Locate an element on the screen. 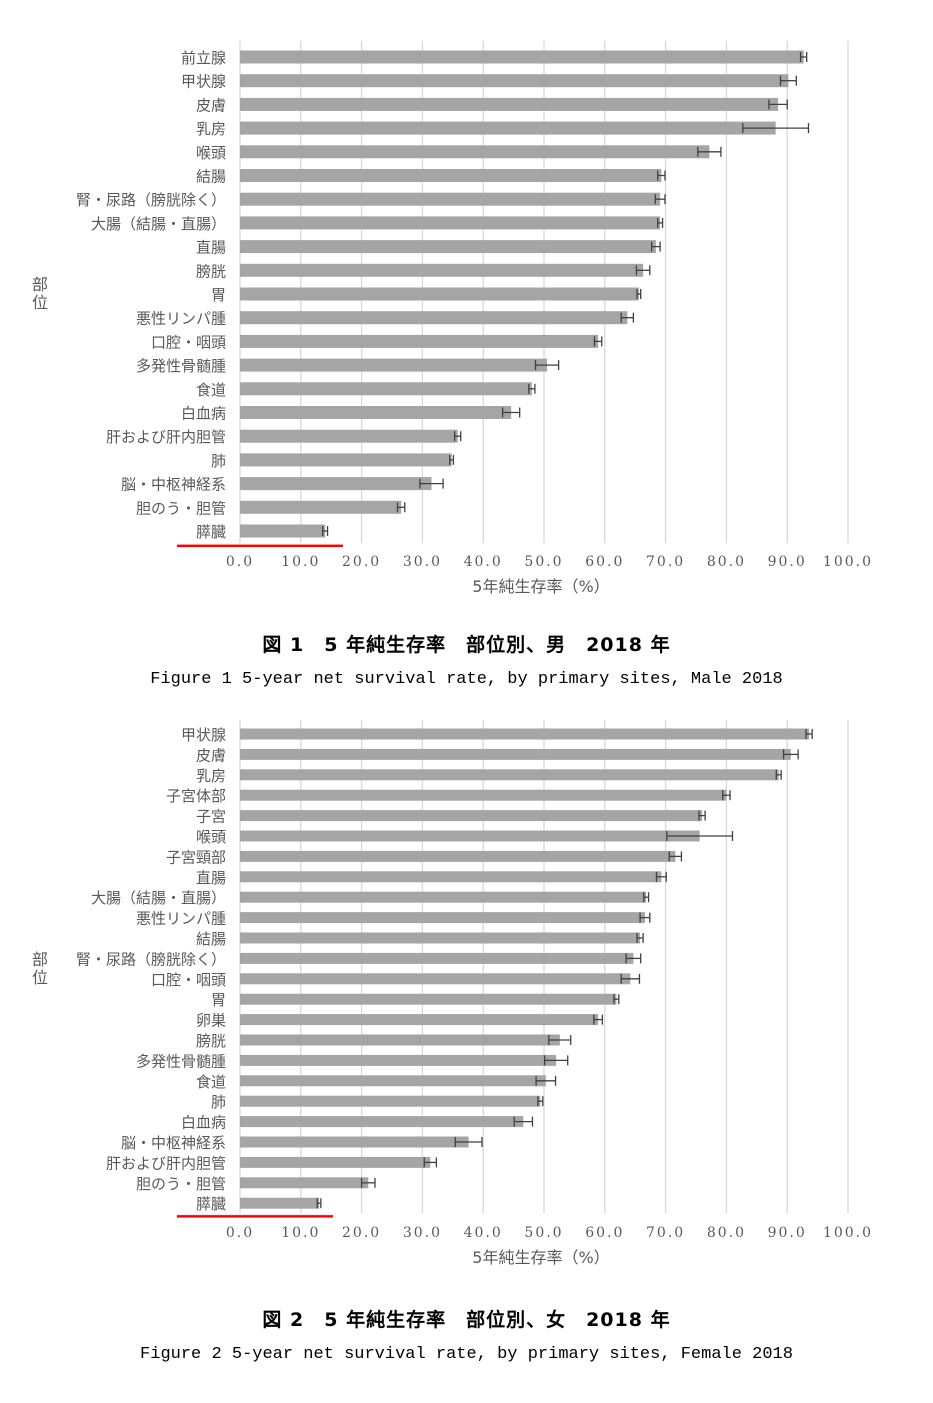  x-tick-label: 90.0 is located at coordinates (787, 1233).